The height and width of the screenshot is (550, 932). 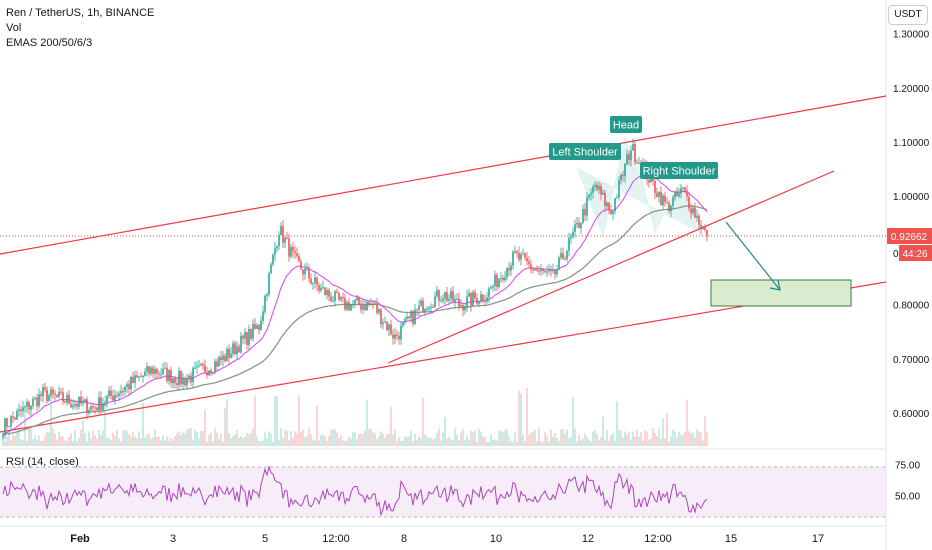 I want to click on currency-badge: USDT, so click(x=908, y=15).